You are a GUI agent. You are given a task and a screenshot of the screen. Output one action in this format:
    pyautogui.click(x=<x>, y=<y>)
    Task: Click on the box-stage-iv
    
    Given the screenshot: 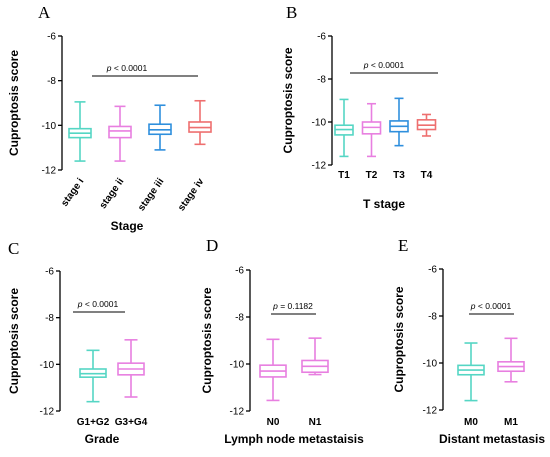 What is the action you would take?
    pyautogui.click(x=200, y=122)
    